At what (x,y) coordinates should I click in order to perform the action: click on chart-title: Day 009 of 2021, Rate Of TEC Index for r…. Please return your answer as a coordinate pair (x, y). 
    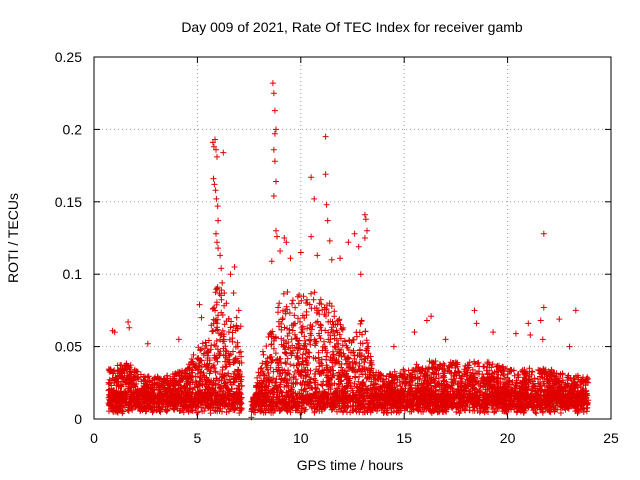
    Looking at the image, I should click on (352, 27).